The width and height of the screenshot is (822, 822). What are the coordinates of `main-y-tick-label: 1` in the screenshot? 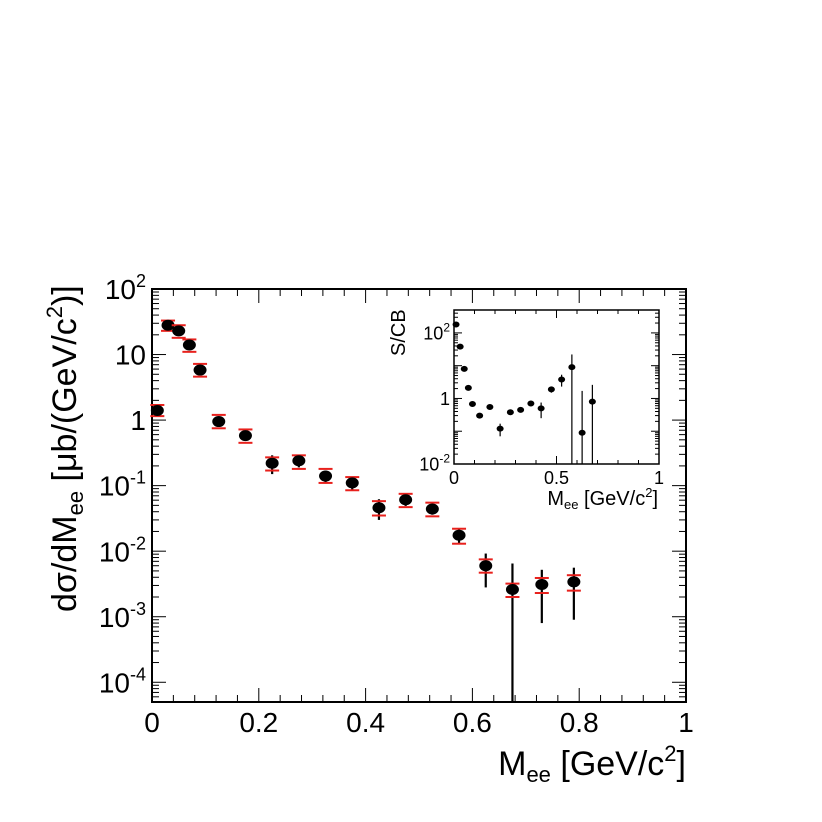 It's located at (138, 420).